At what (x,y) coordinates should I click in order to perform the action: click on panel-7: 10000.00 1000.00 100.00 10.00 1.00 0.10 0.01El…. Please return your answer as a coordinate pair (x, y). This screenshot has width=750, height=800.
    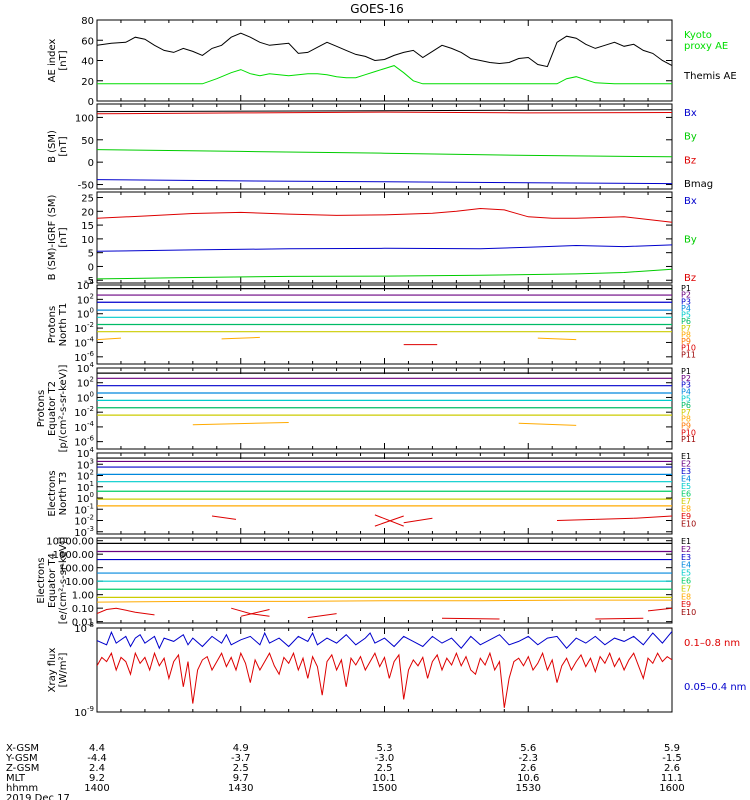
    Looking at the image, I should click on (366, 583).